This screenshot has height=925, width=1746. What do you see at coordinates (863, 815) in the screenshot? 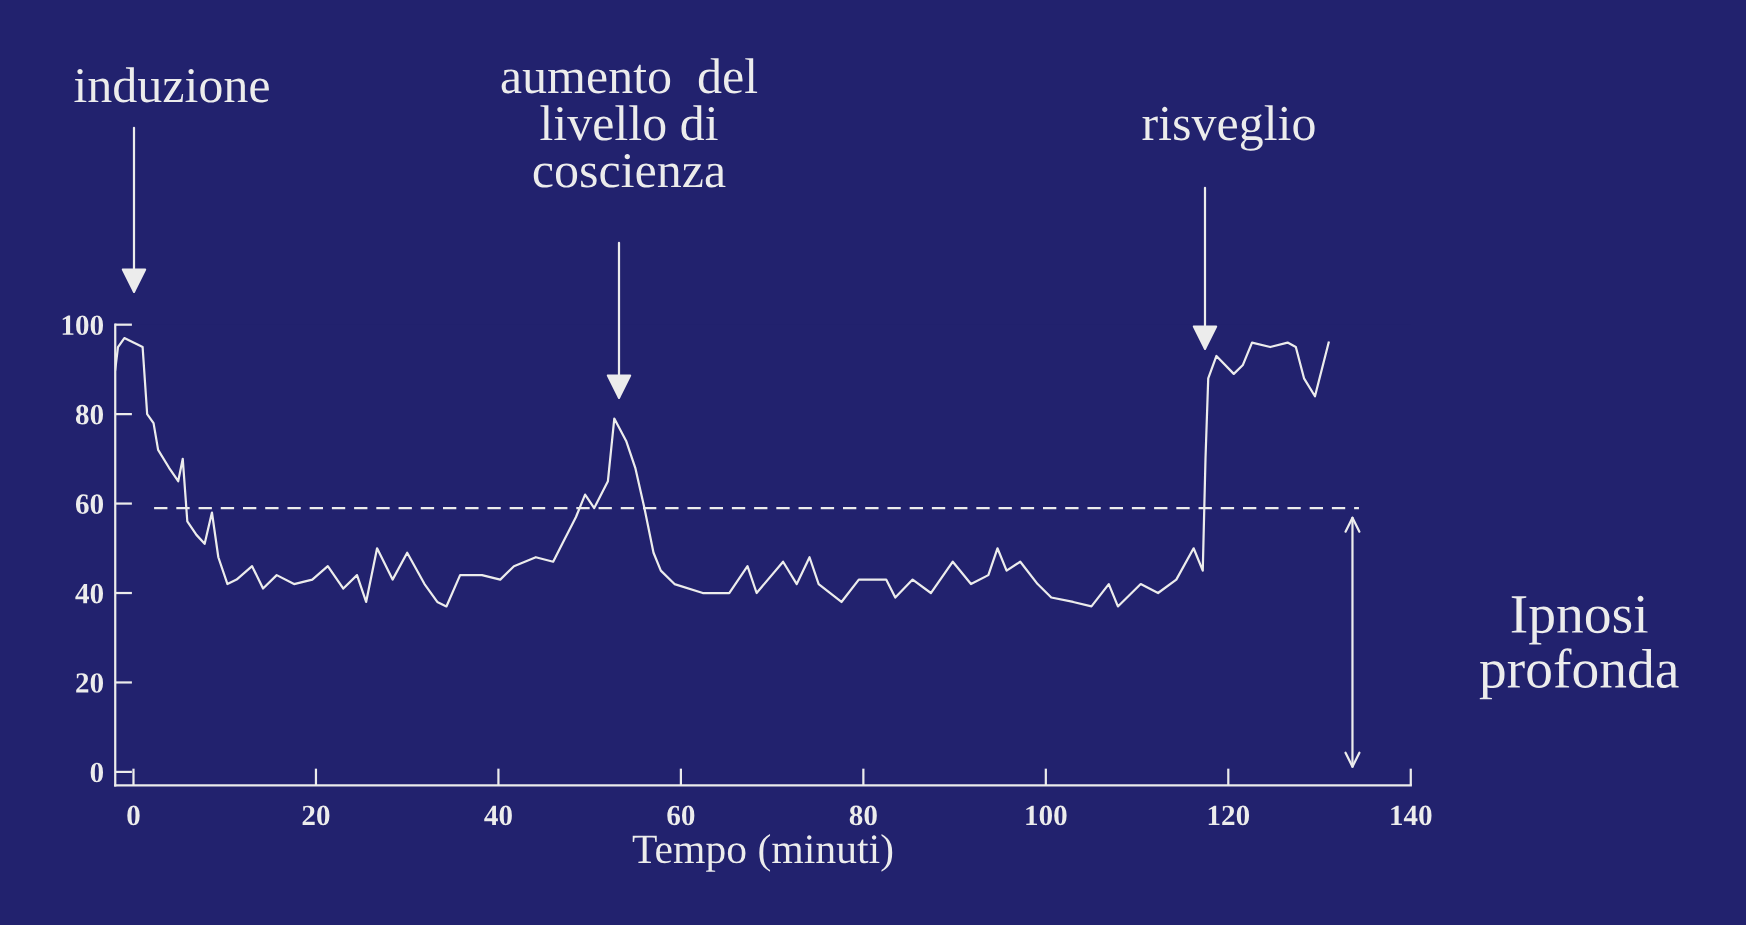
I see `x-tick-label: 80` at bounding box center [863, 815].